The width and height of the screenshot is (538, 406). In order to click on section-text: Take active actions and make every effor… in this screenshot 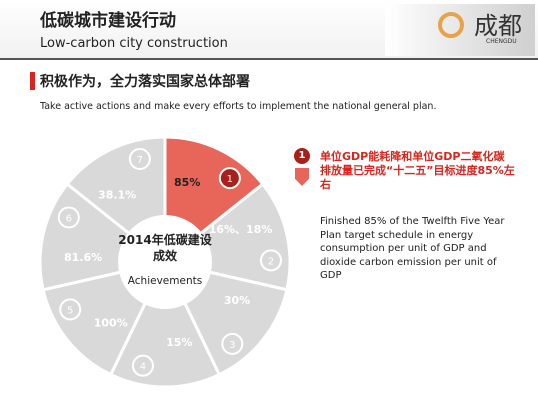, I will do `click(238, 106)`.